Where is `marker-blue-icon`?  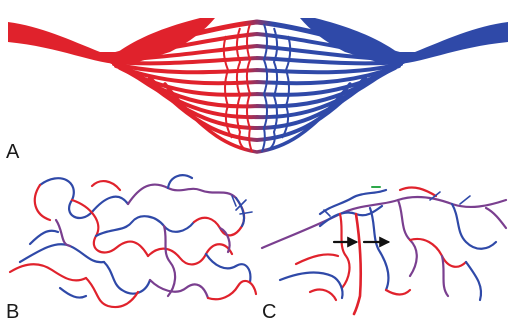 marker-blue-icon is located at coordinates (327, 213).